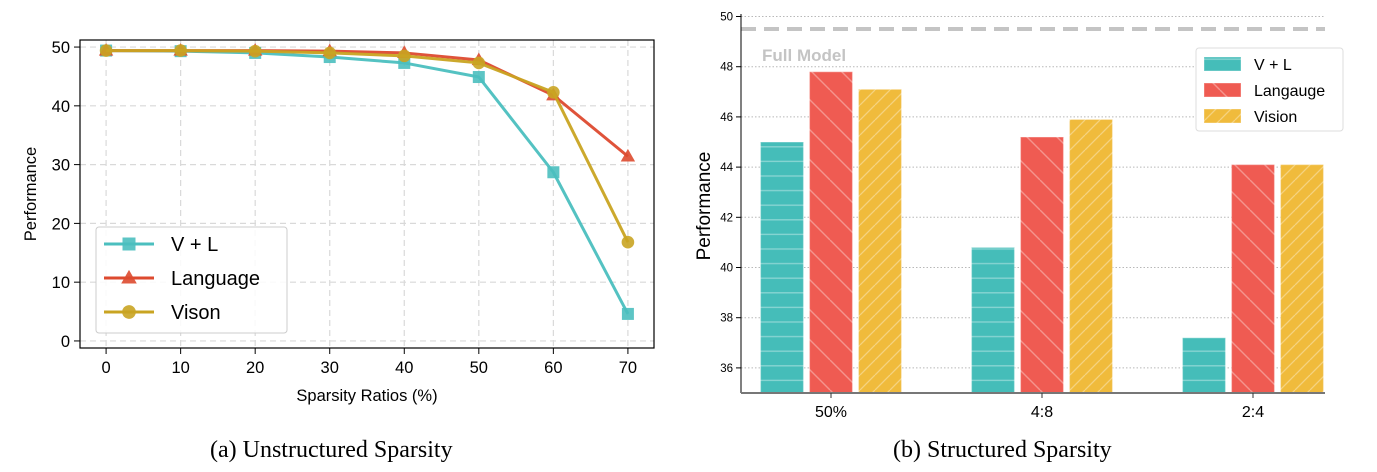 The image size is (1377, 472). I want to click on legend-label: Language, so click(215, 279).